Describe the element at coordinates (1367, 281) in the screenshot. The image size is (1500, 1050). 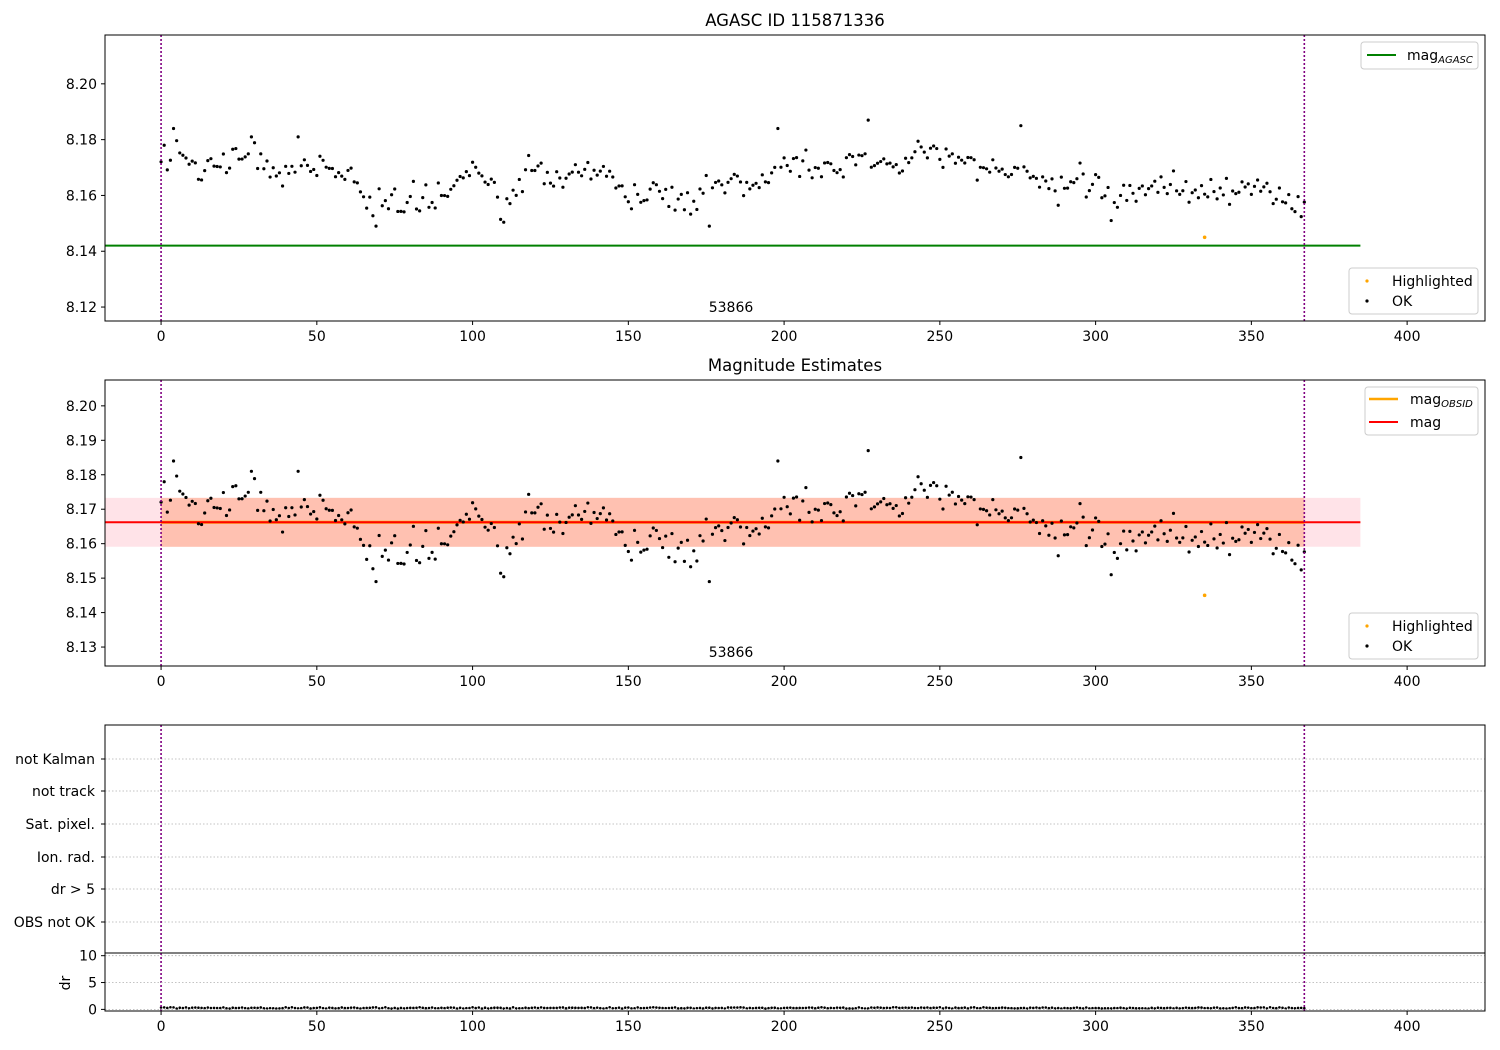
I see `legend-marker-highlighted` at that location.